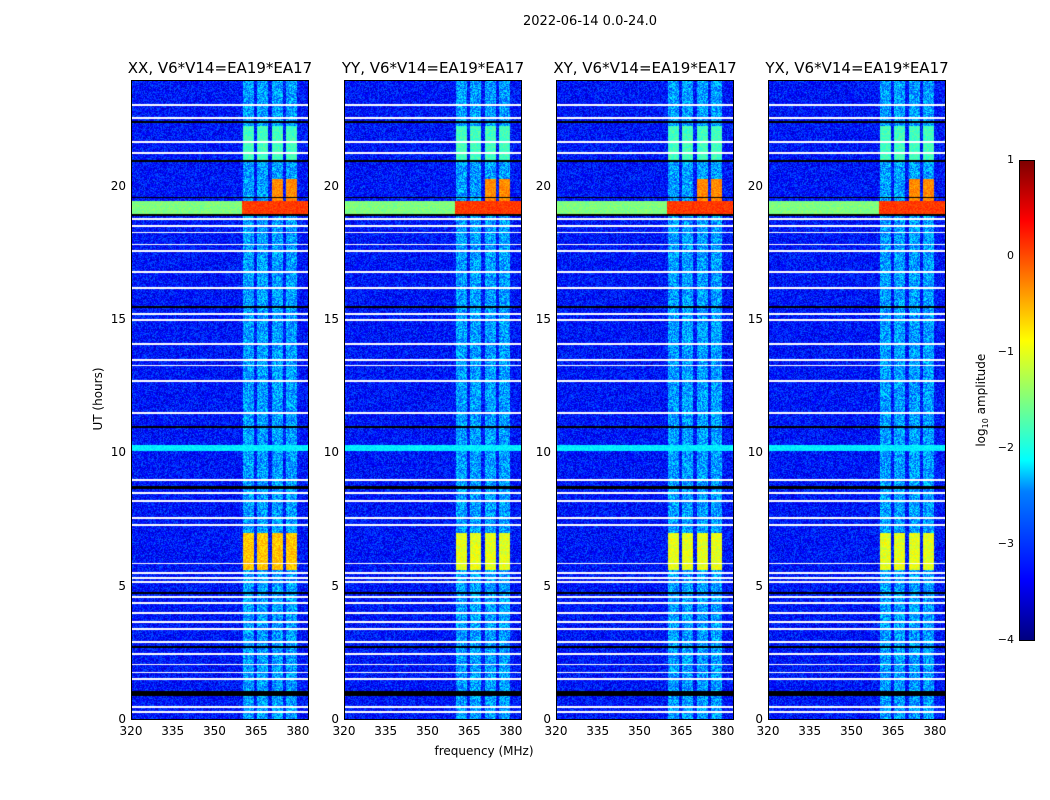  What do you see at coordinates (1005, 447) in the screenshot?
I see `colorbar-tick-label: −2` at bounding box center [1005, 447].